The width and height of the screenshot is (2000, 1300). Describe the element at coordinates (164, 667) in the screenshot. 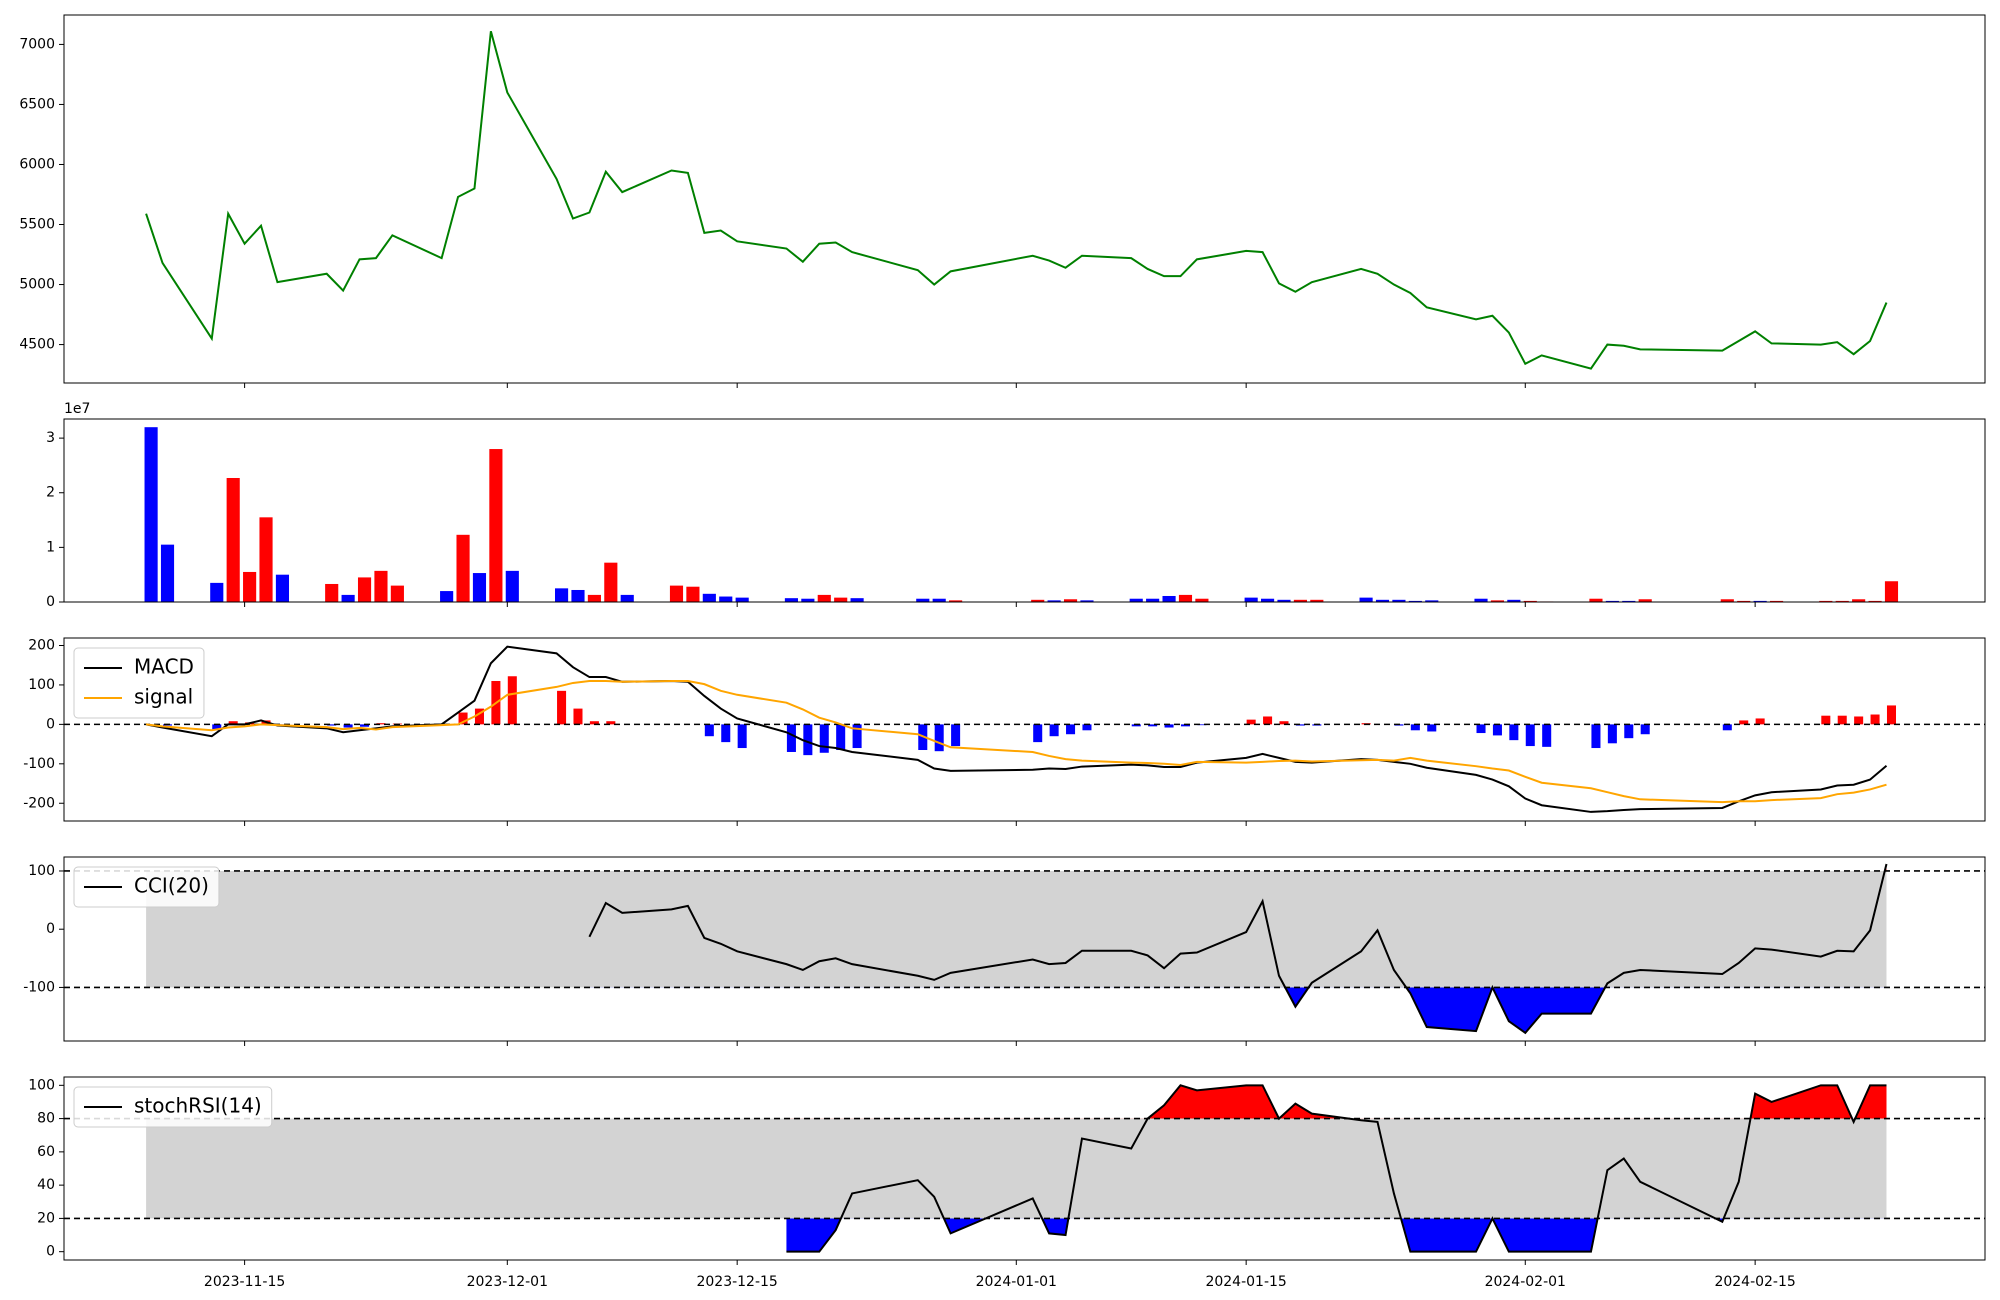

I see `legend-label: MACD` at that location.